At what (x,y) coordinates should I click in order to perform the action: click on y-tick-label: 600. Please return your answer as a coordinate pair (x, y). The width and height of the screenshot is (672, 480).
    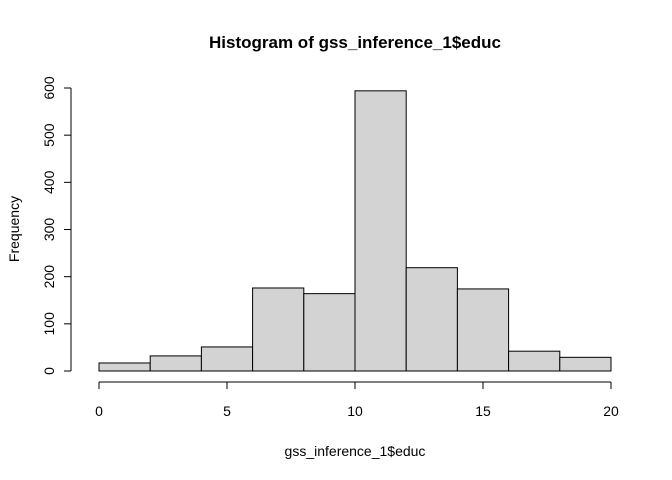
    Looking at the image, I should click on (49, 88).